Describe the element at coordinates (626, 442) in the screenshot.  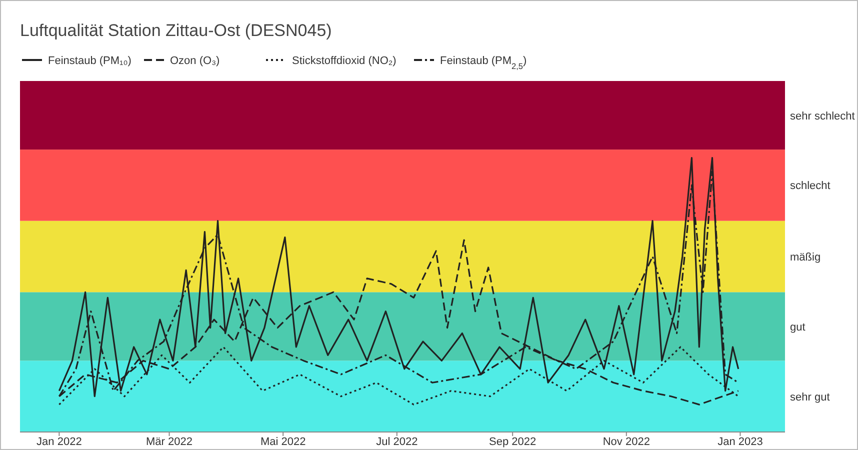
I see `x-tick-label: Nov 2022` at that location.